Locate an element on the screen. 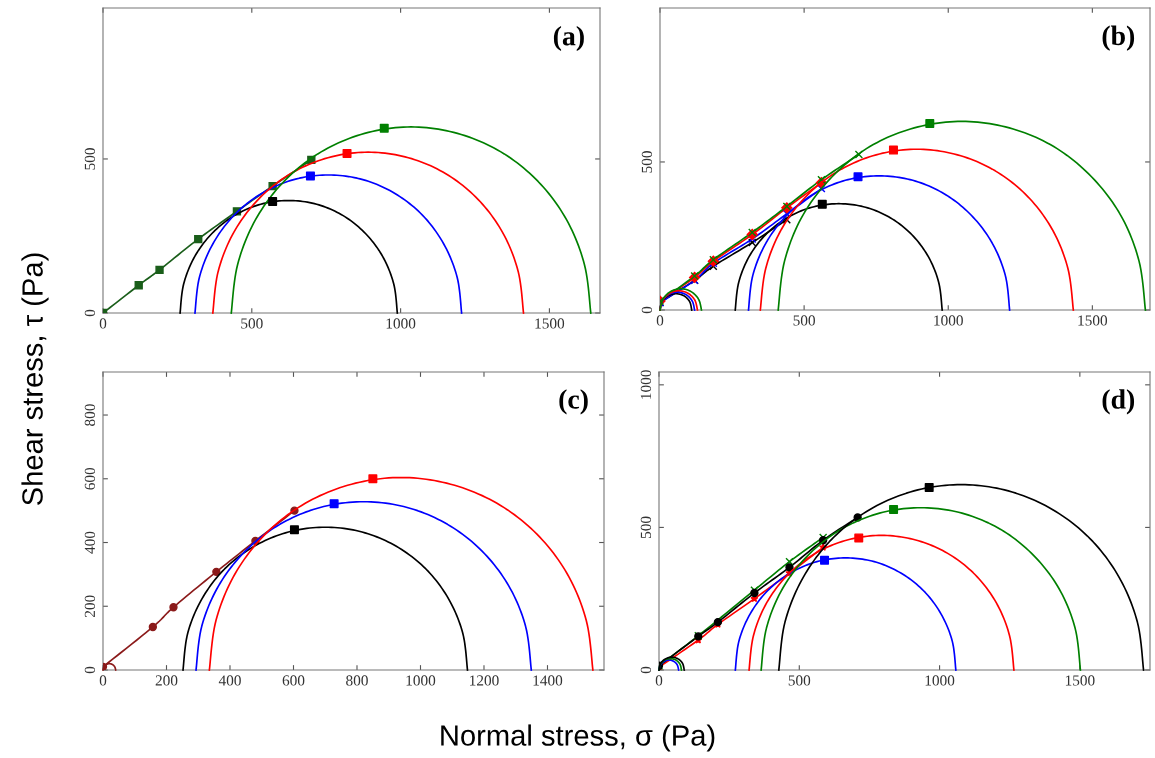  x-tick-label: 200 is located at coordinates (166, 680).